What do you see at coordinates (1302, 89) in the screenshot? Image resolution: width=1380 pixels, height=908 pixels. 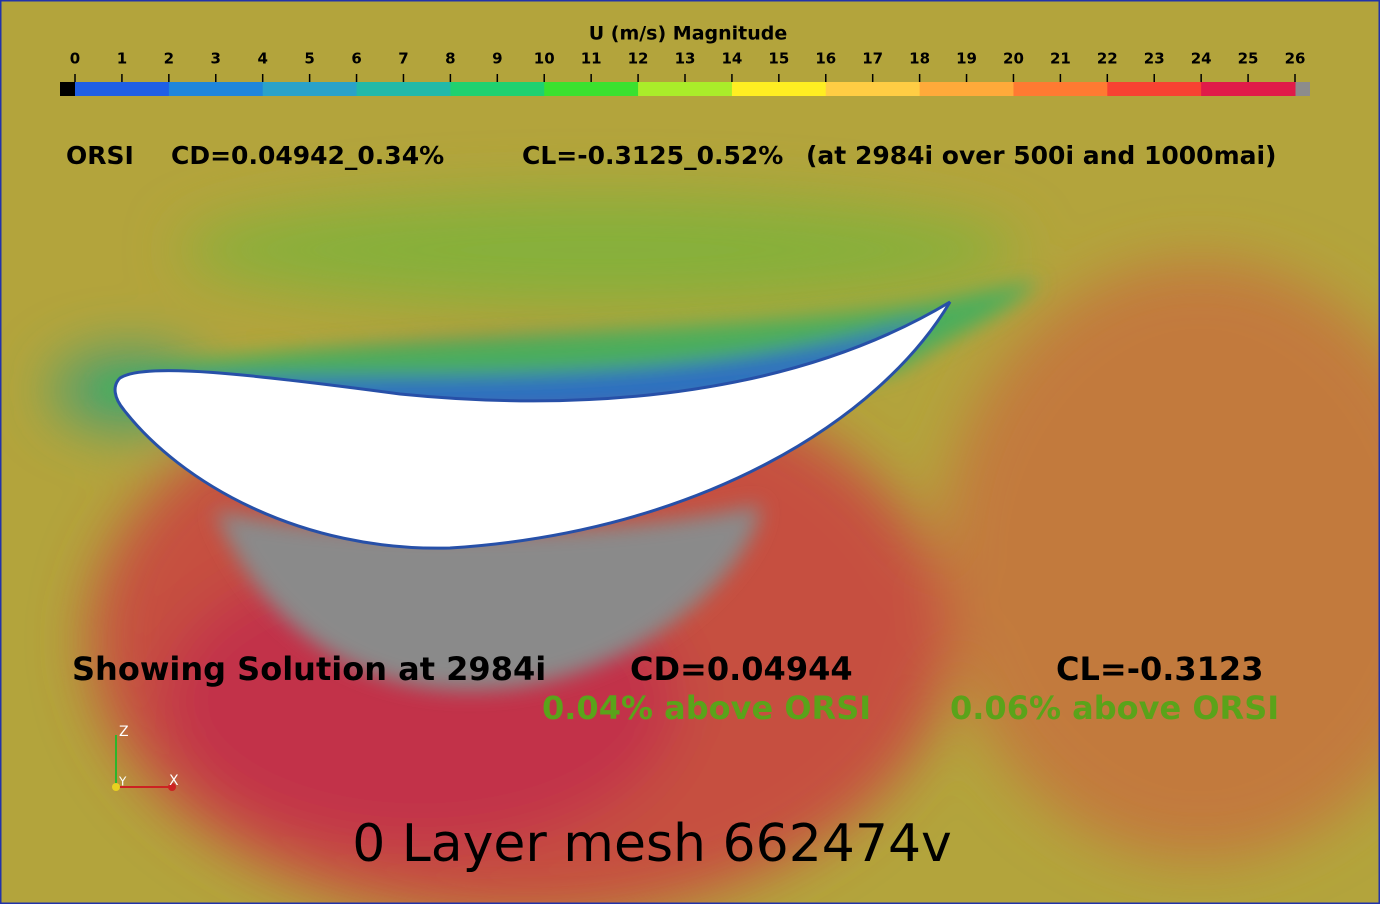 I see `colorbar-above` at bounding box center [1302, 89].